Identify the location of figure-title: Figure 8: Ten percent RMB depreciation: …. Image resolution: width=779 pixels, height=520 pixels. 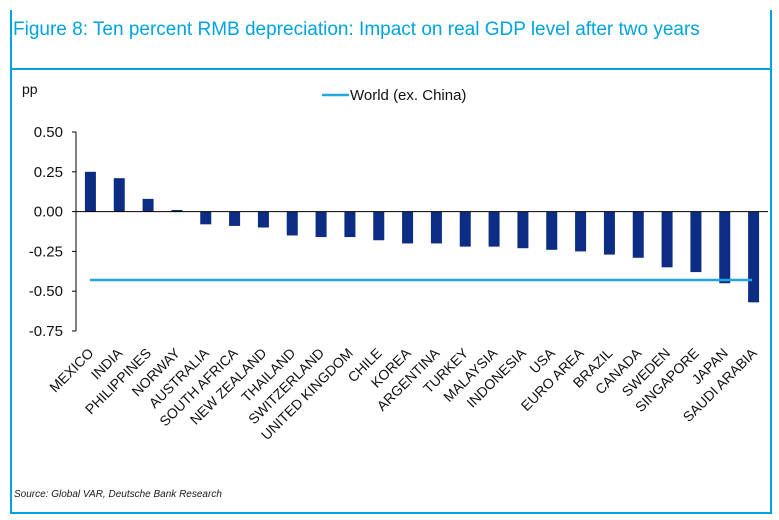
(356, 29).